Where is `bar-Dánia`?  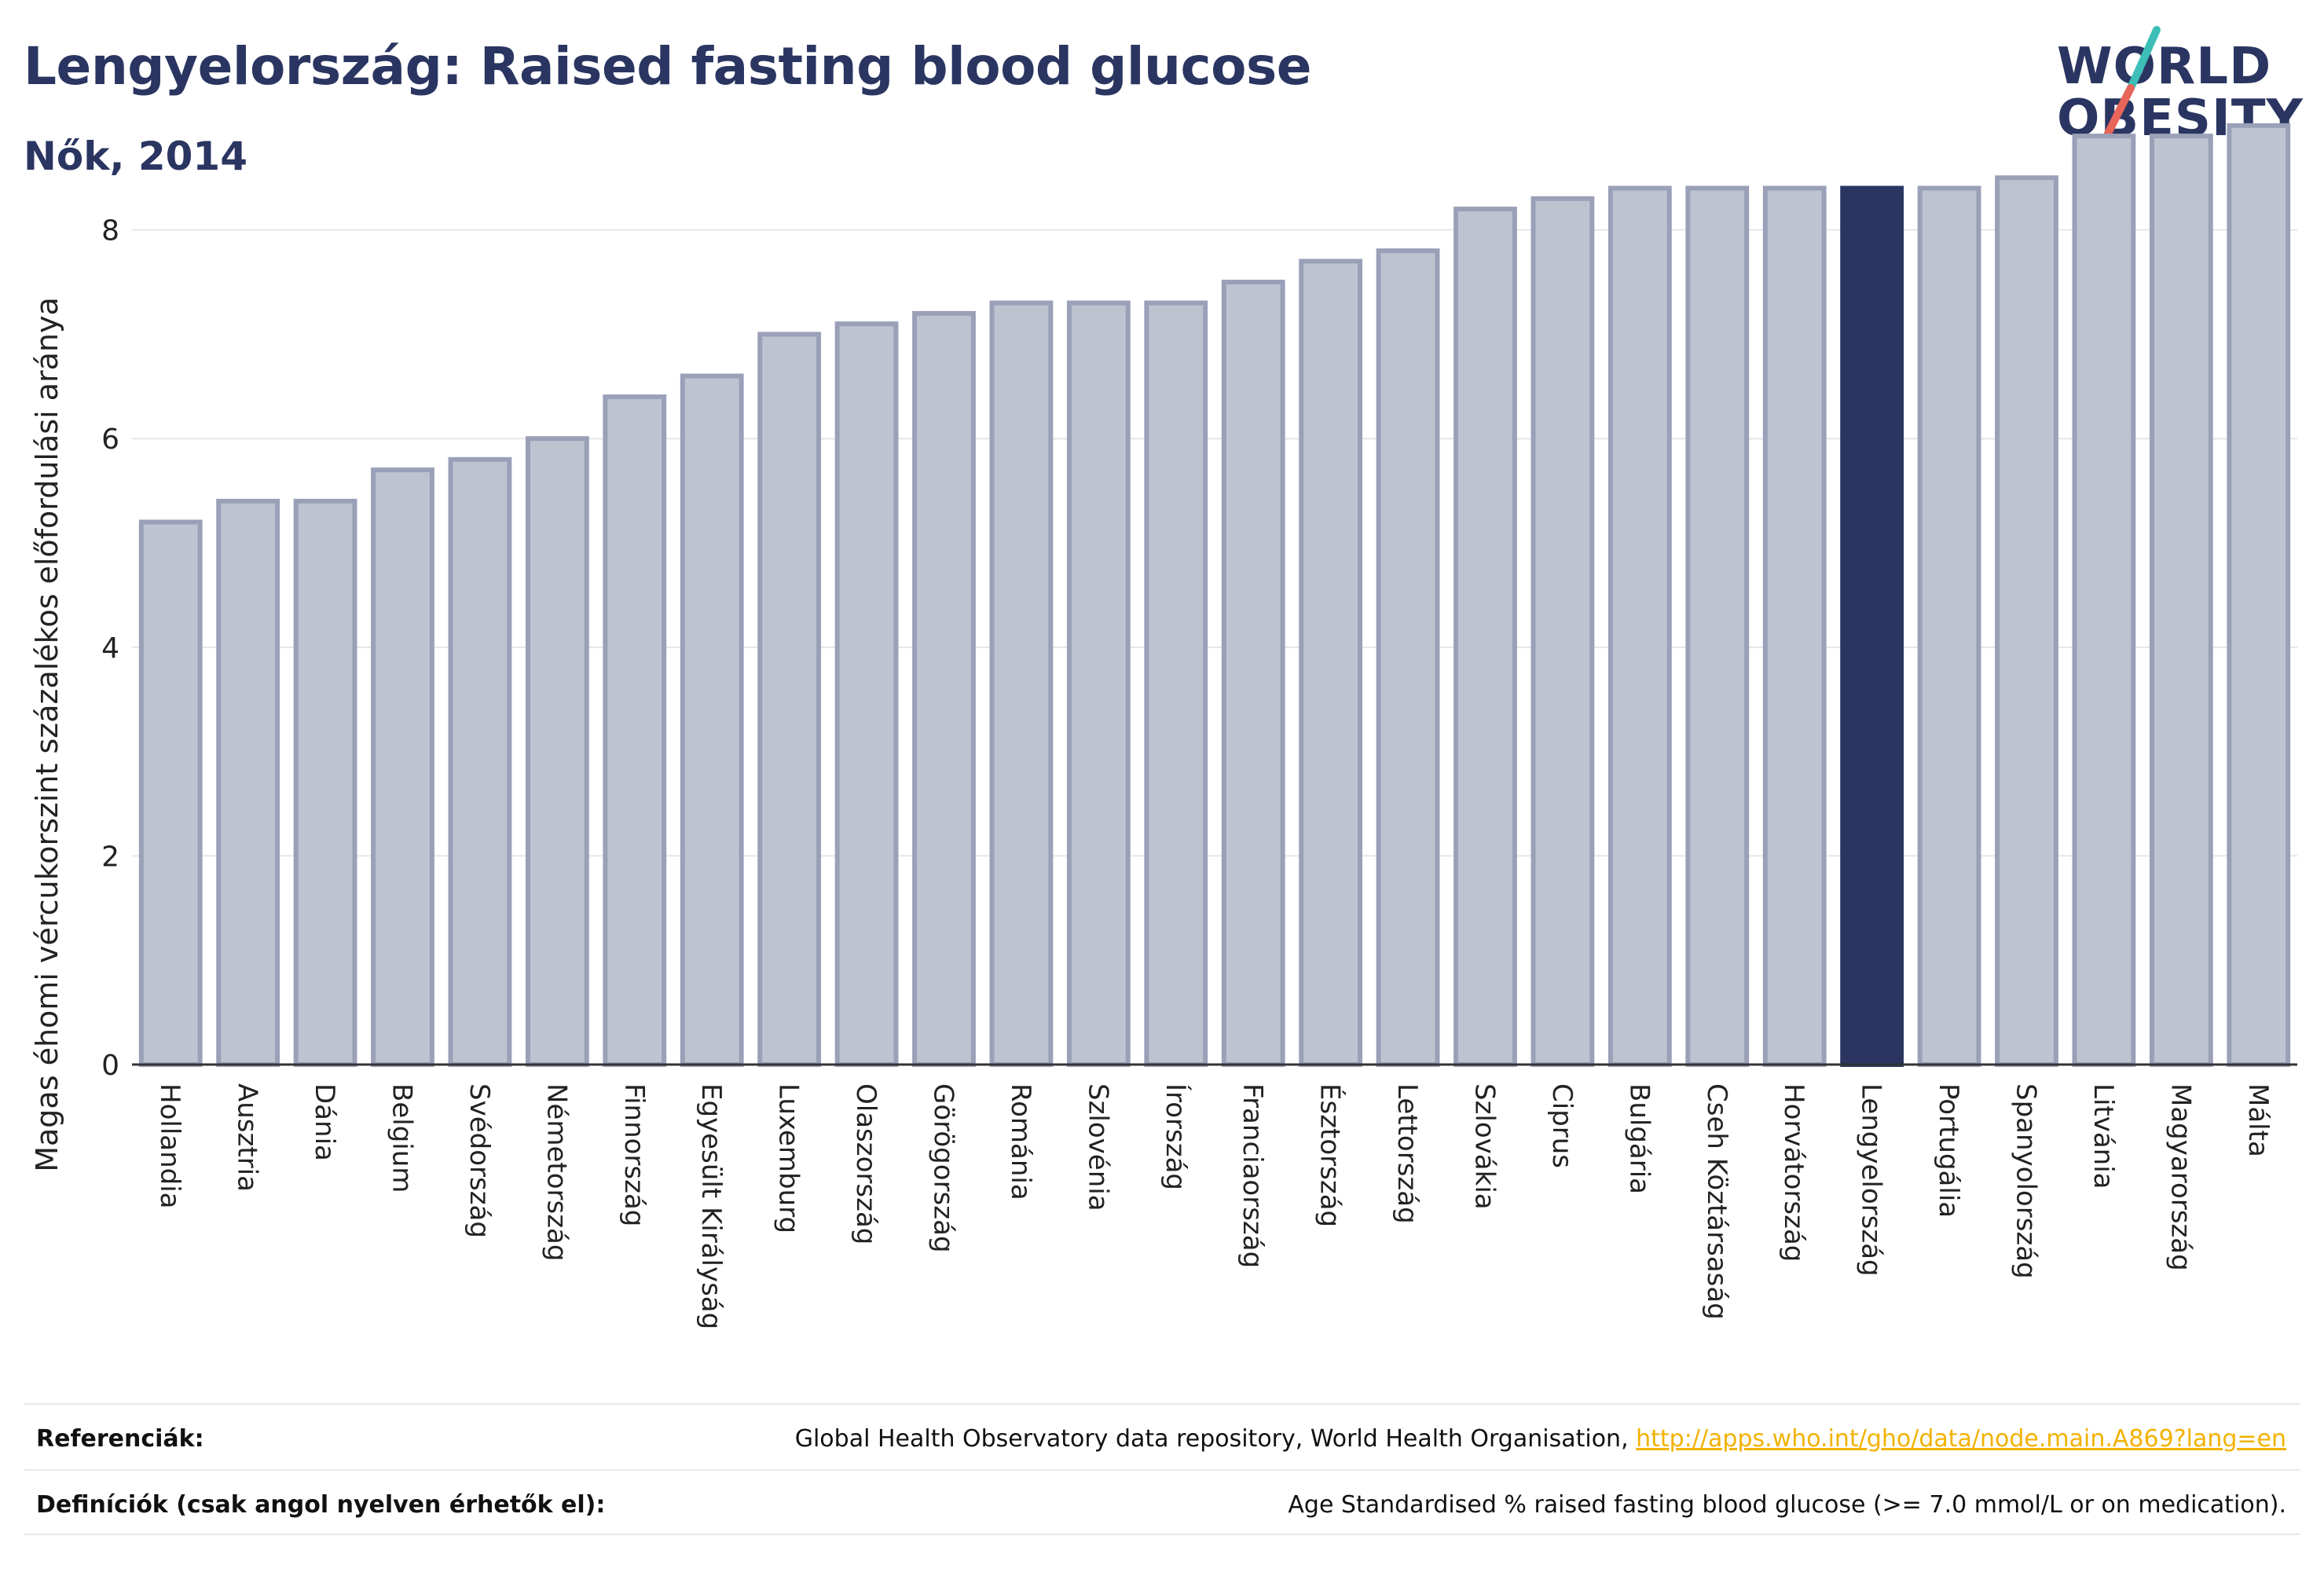
bar-Dánia is located at coordinates (325, 782).